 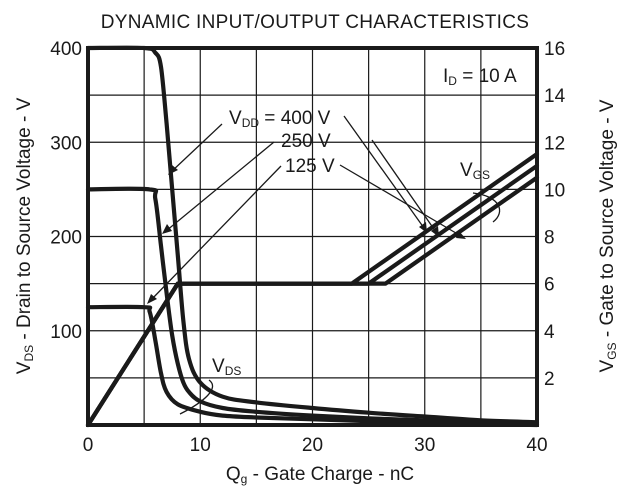 I want to click on y-left-tick-label: 100, so click(x=66, y=332).